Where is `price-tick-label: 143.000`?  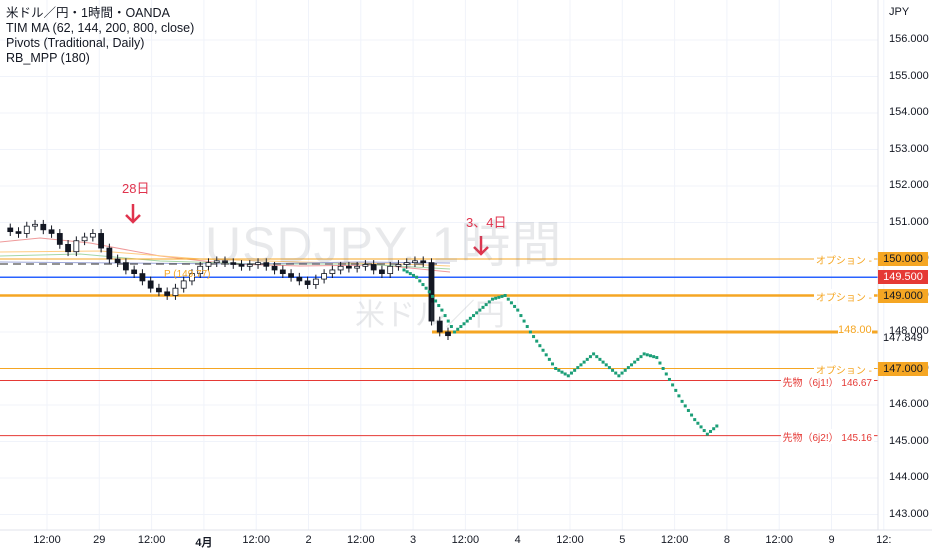 price-tick-label: 143.000 is located at coordinates (909, 513).